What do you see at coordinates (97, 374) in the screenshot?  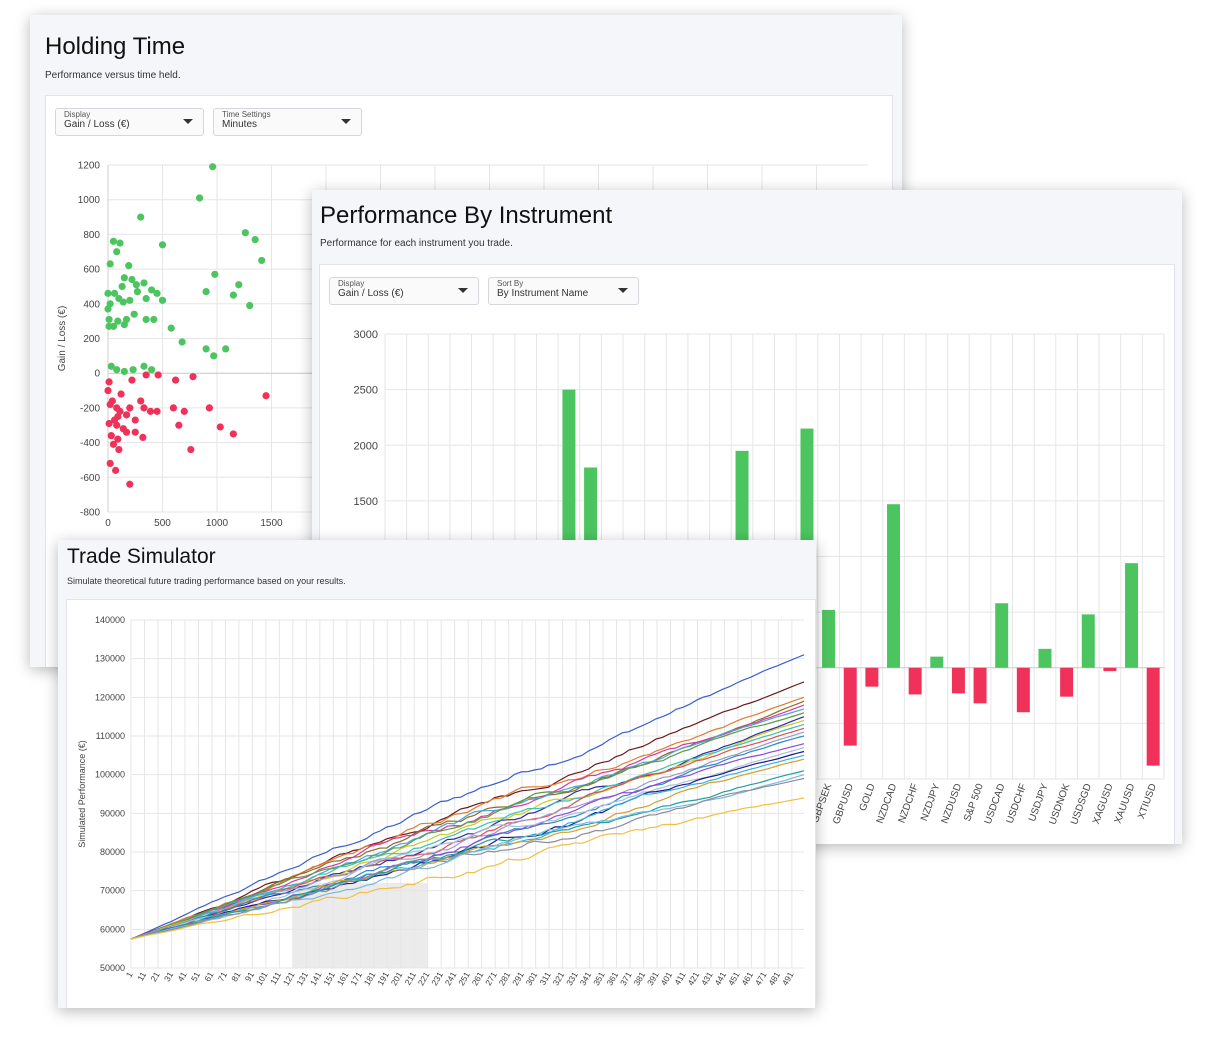 I see `y-tick-label: 0` at bounding box center [97, 374].